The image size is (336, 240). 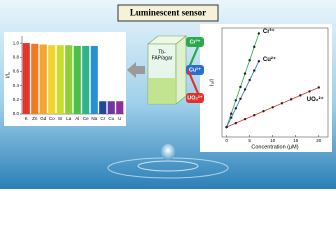 I want to click on plot-frame, so click(x=275, y=82).